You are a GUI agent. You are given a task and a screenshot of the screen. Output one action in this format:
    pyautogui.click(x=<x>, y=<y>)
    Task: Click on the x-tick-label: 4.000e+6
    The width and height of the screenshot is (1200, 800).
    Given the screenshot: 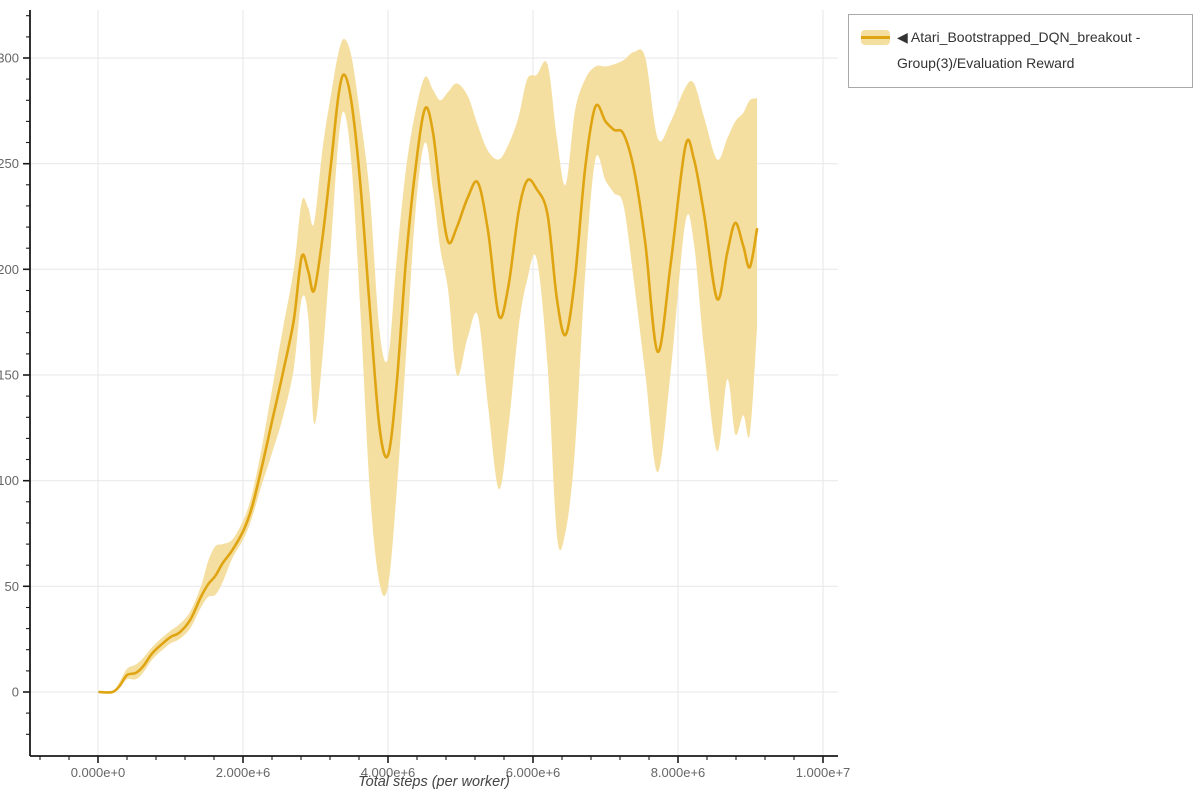 What is the action you would take?
    pyautogui.click(x=388, y=772)
    